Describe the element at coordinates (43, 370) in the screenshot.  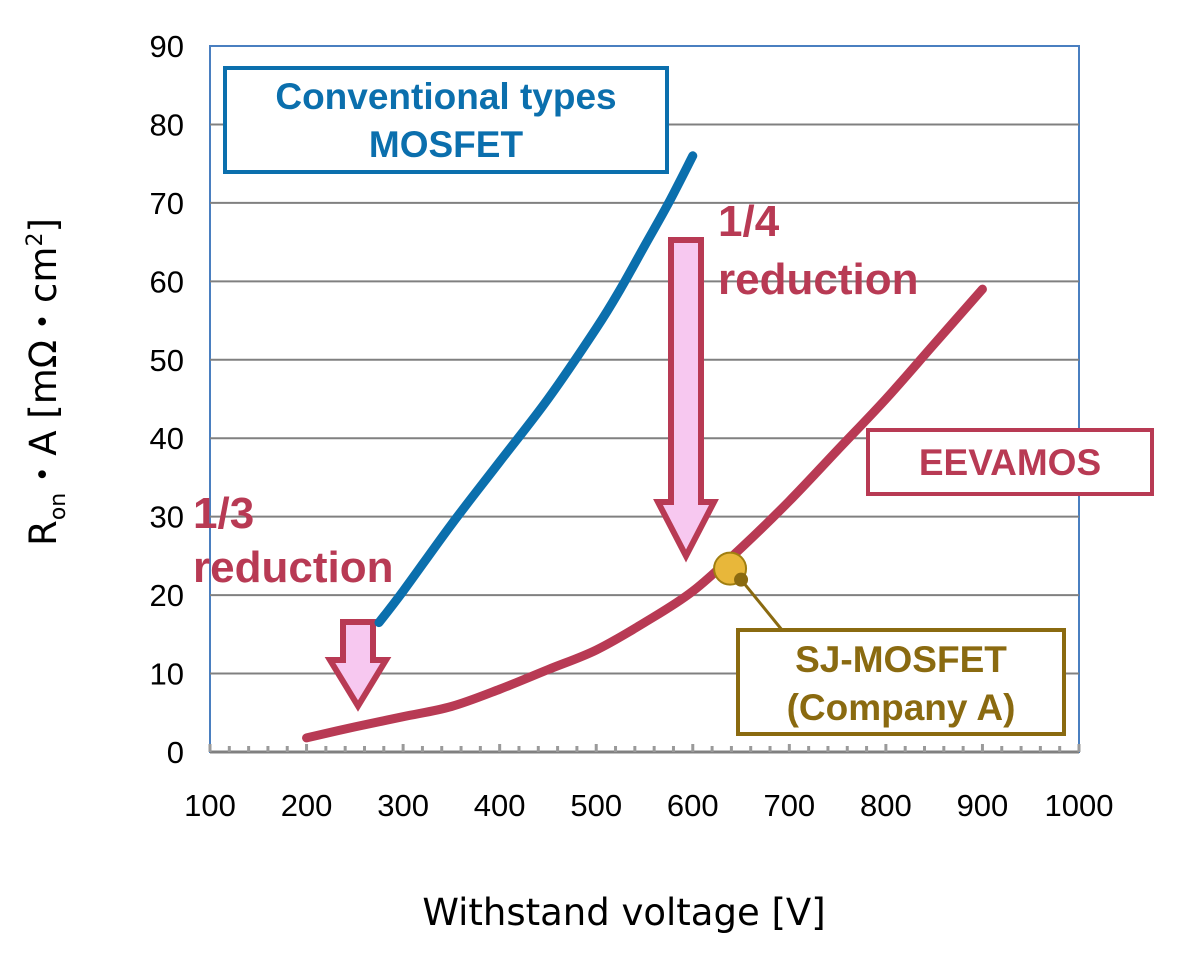
I see `y-axis-label-main: ・A [mΩ・cm` at that location.